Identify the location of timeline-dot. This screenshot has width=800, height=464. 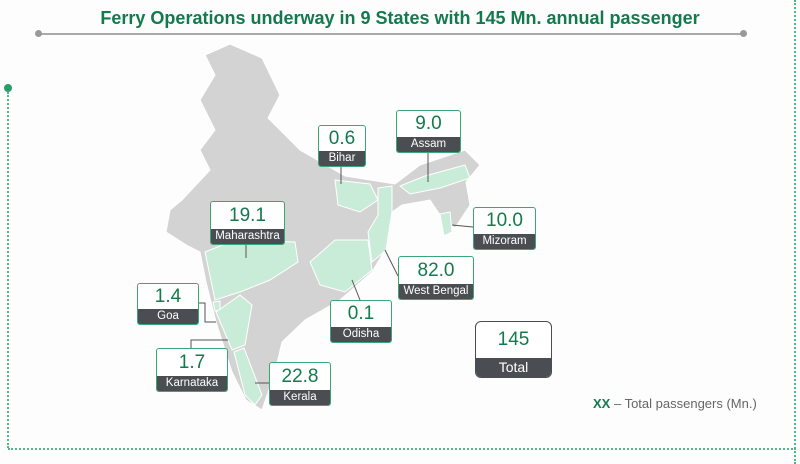
(8, 88).